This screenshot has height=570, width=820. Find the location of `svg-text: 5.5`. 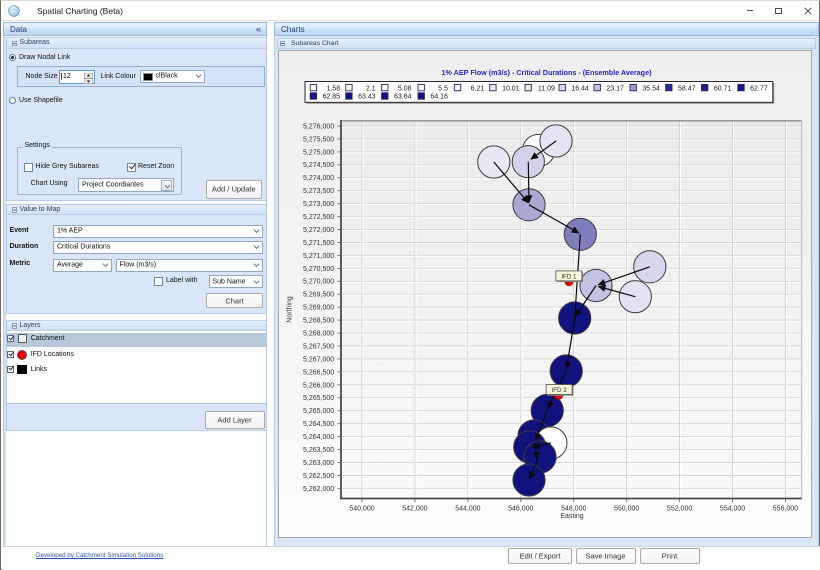

svg-text: 5.5 is located at coordinates (443, 88).